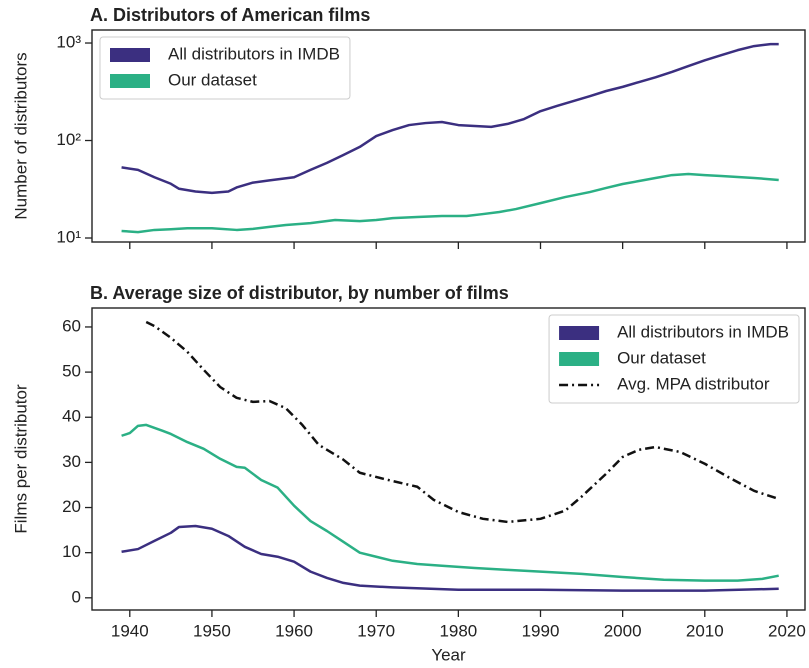 This screenshot has width=809, height=668. What do you see at coordinates (705, 630) in the screenshot?
I see `x-tick-label: 2010` at bounding box center [705, 630].